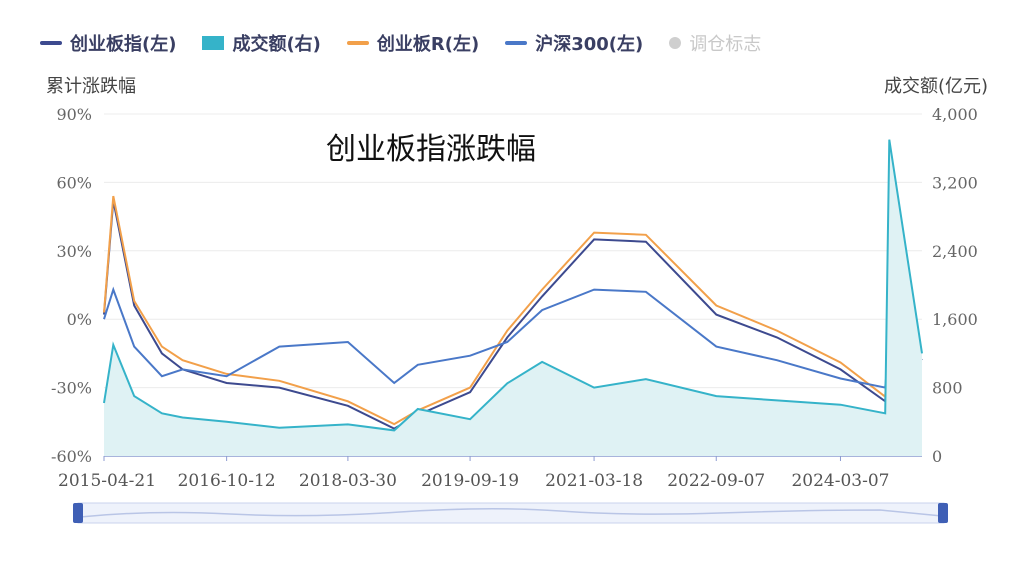 The height and width of the screenshot is (568, 1024). Describe the element at coordinates (123, 44) in the screenshot. I see `legend-label: 创业板指(左)` at that location.